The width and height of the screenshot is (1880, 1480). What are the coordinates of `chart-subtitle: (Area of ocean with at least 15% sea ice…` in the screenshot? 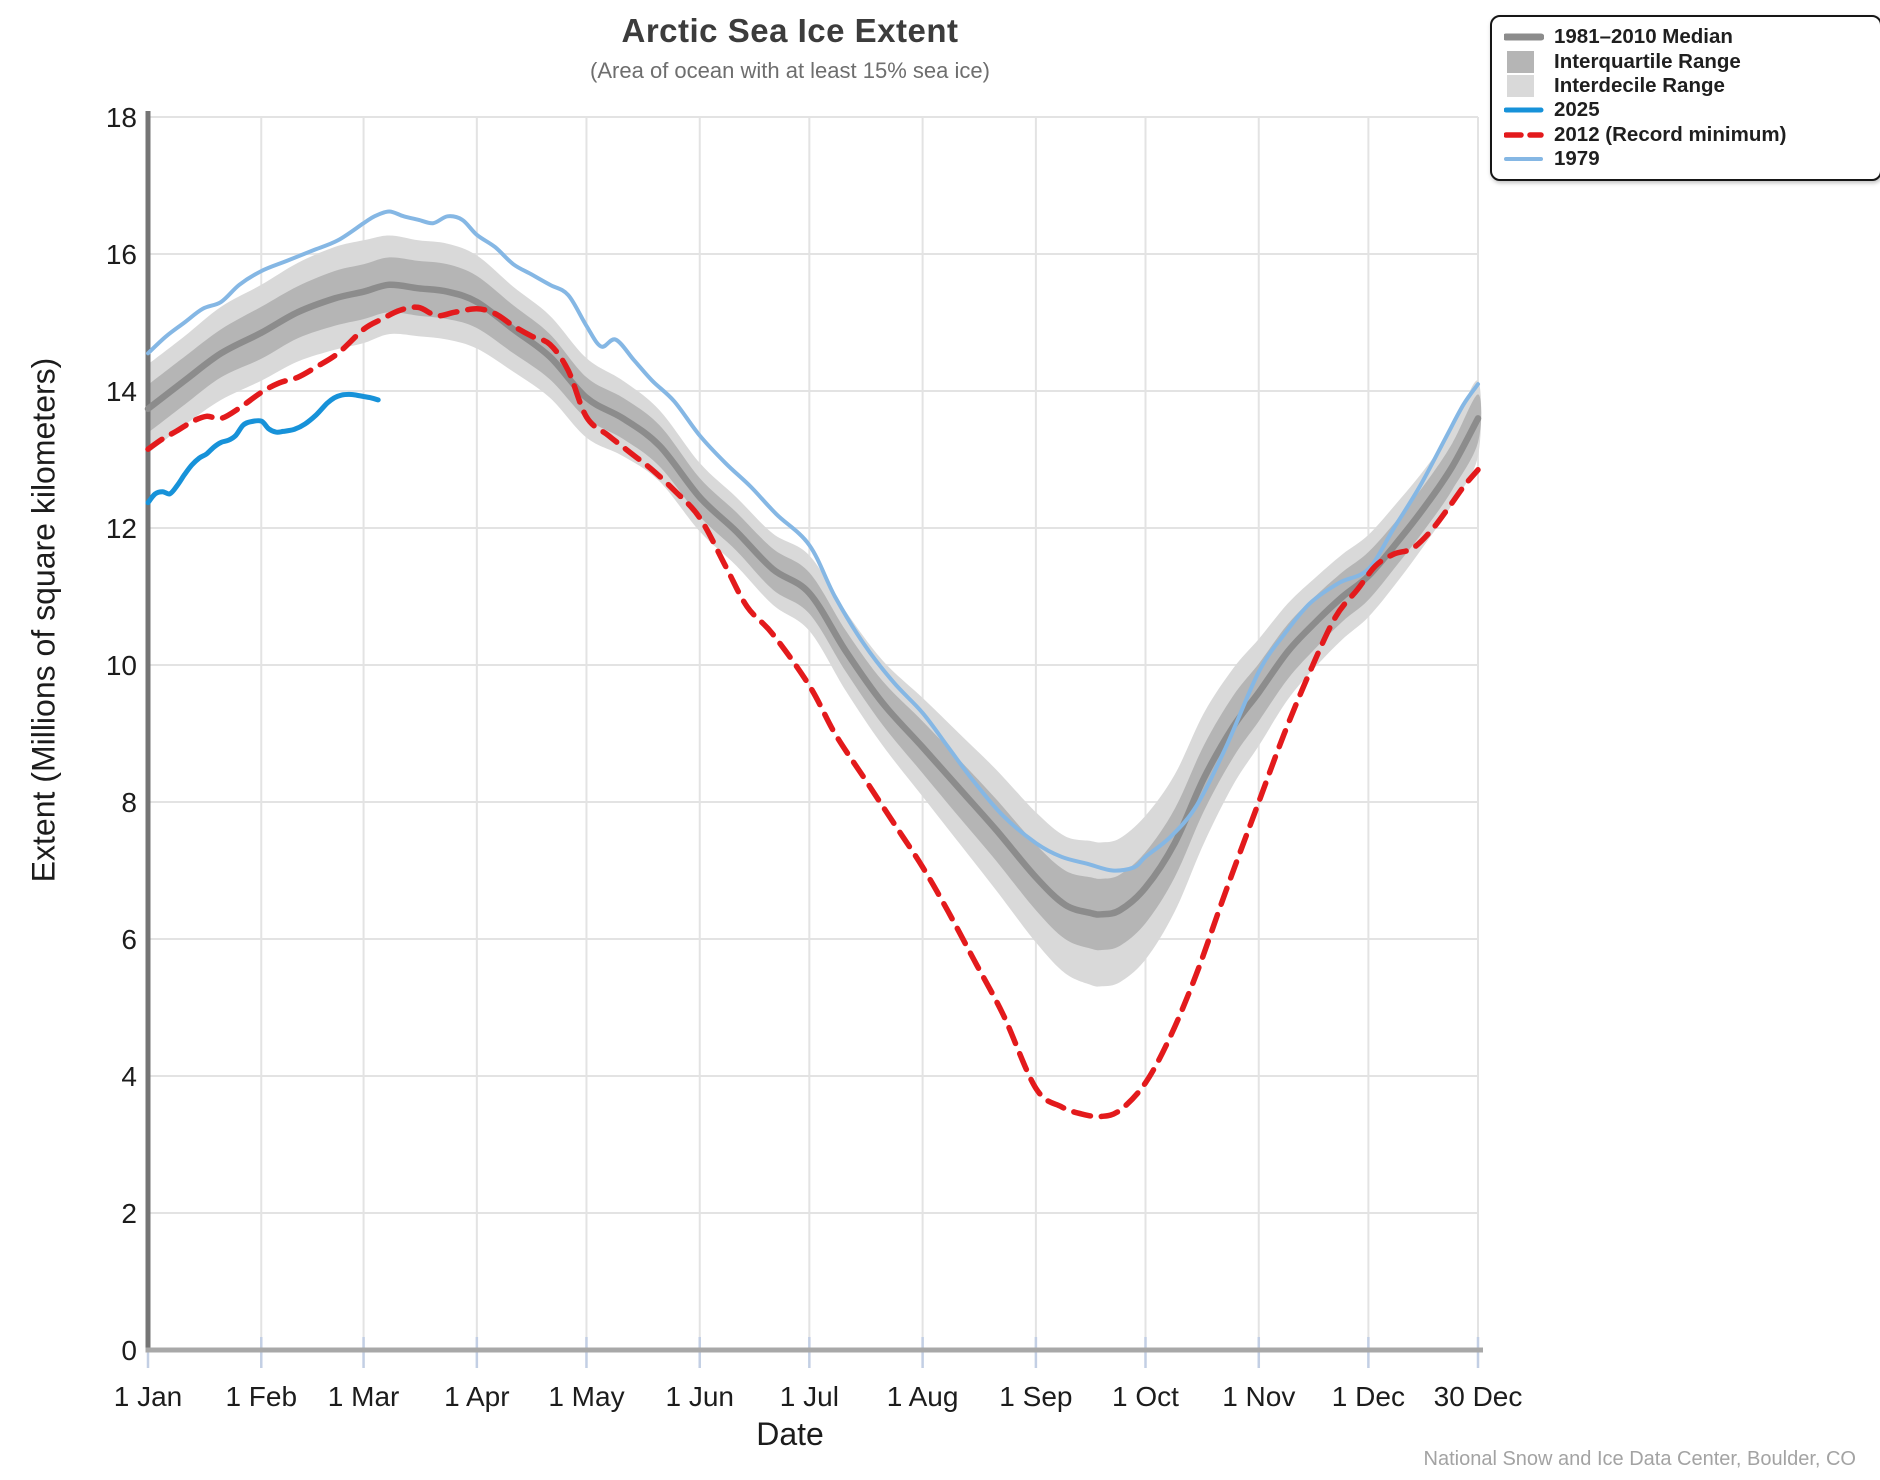 It's located at (790, 70).